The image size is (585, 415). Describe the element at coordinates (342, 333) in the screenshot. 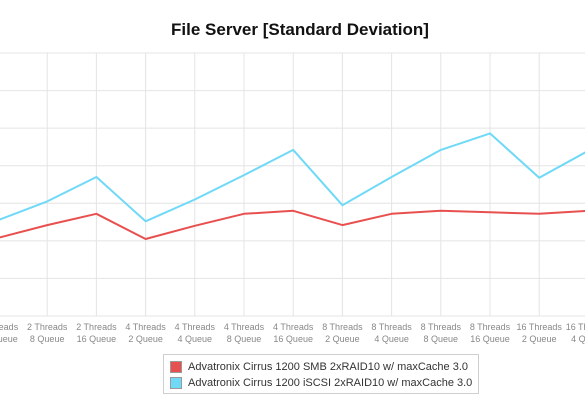

I see `x-tick-label: 8 Threads 2 Queue` at that location.